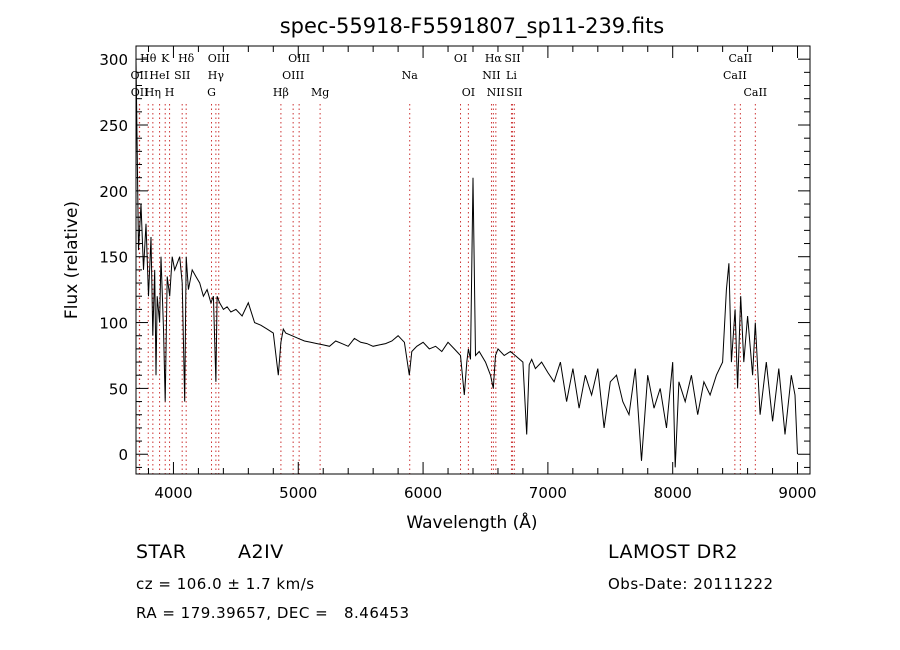 Image resolution: width=900 pixels, height=650 pixels. What do you see at coordinates (170, 92) in the screenshot?
I see `spectral-line-label: H` at bounding box center [170, 92].